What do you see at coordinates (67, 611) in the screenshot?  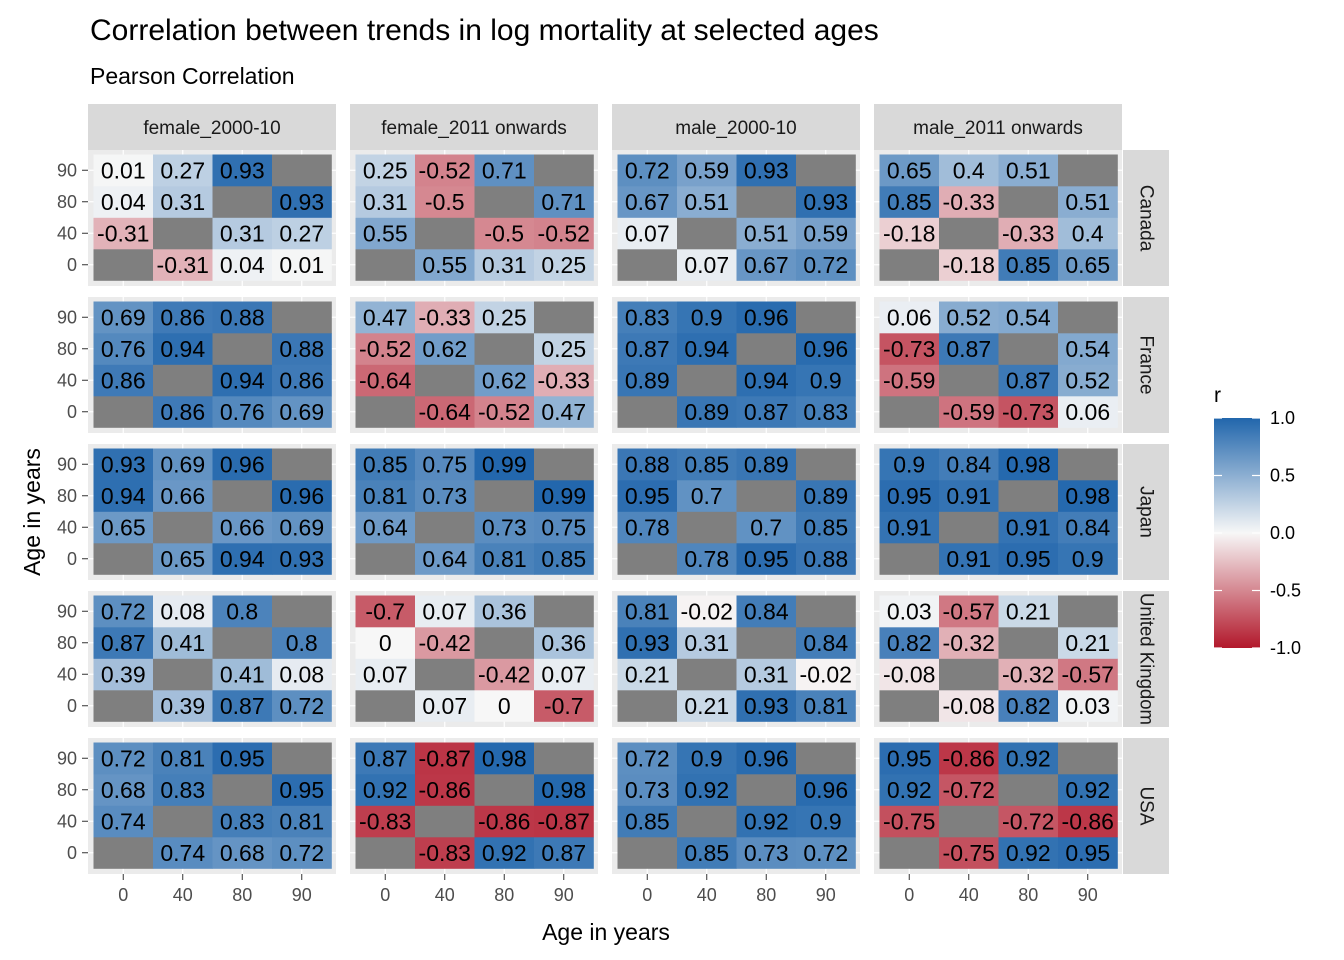 I see `y-tick-label: 90` at bounding box center [67, 611].